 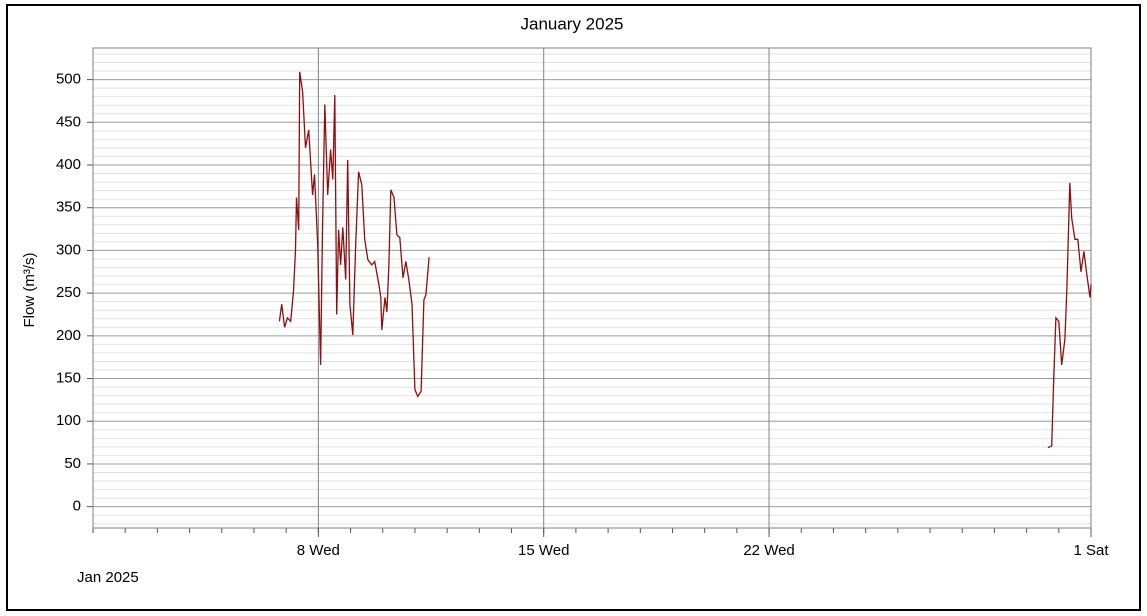 What do you see at coordinates (68, 335) in the screenshot?
I see `y-tick-label: 200` at bounding box center [68, 335].